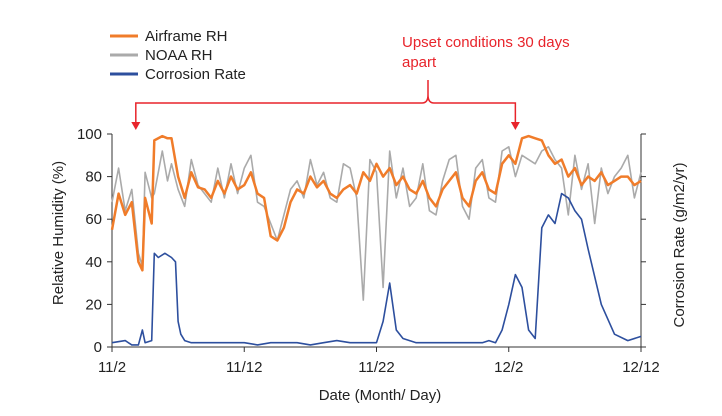 The height and width of the screenshot is (416, 722). I want to click on y-tick-label: 80, so click(93, 177).